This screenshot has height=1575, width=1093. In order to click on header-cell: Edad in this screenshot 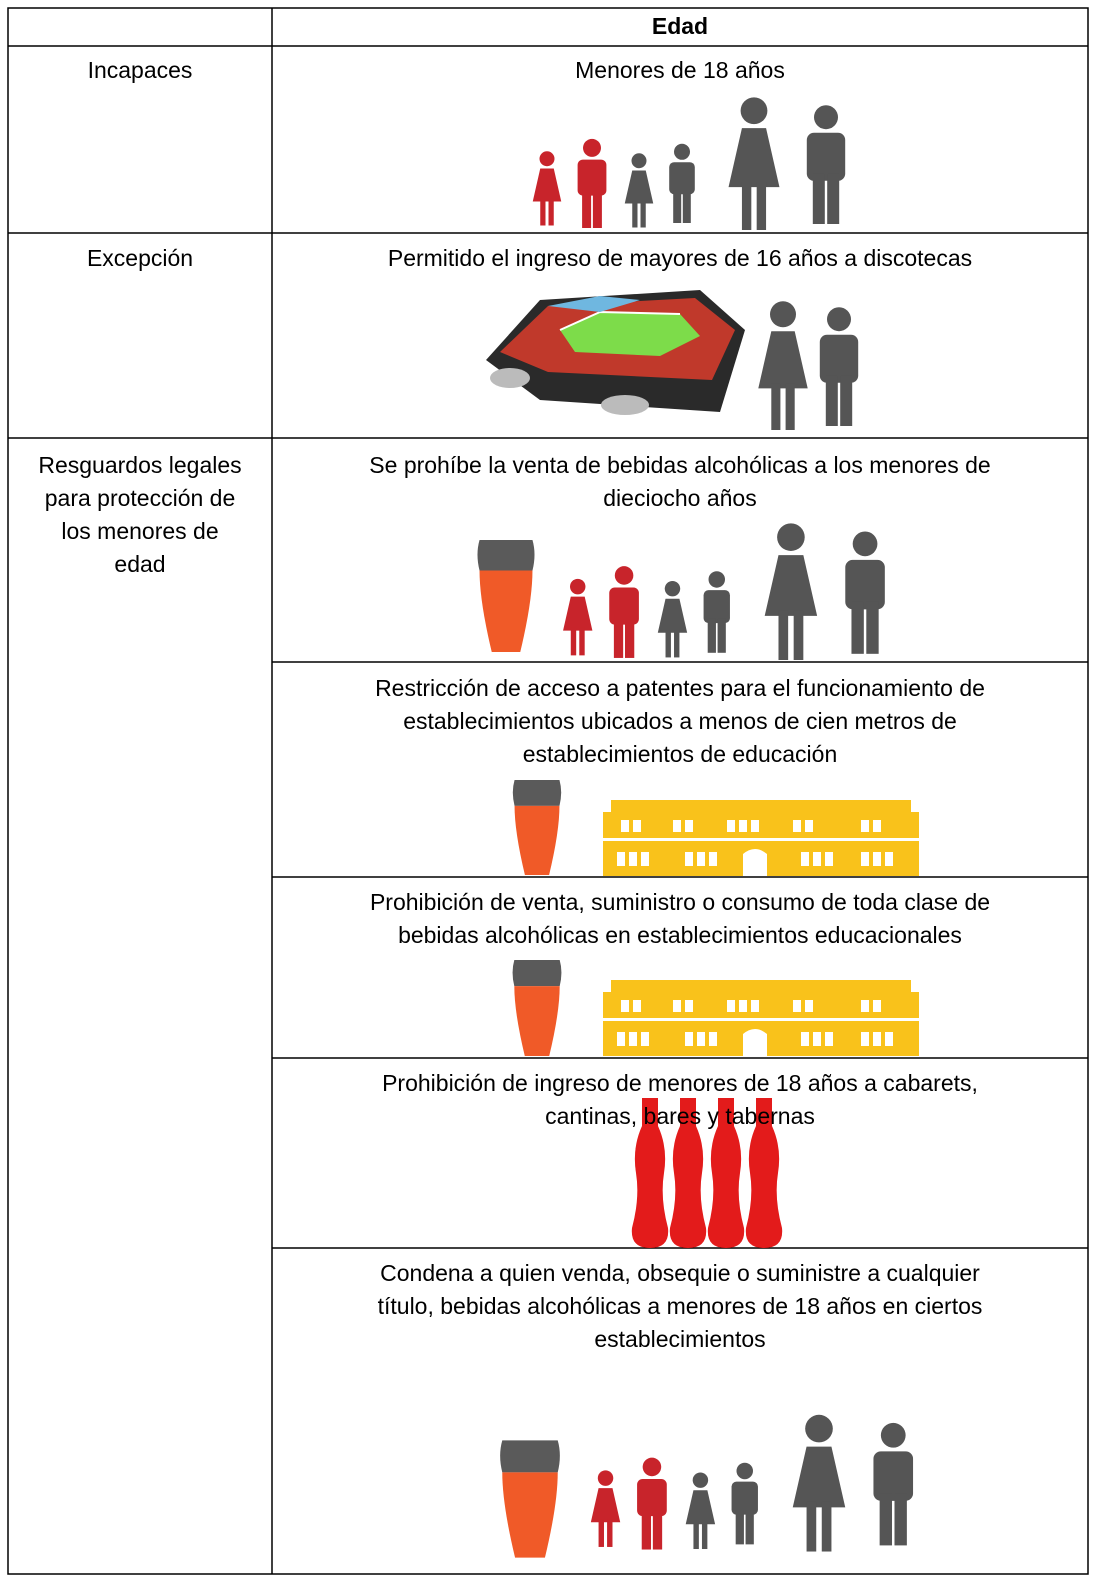, I will do `click(680, 26)`.